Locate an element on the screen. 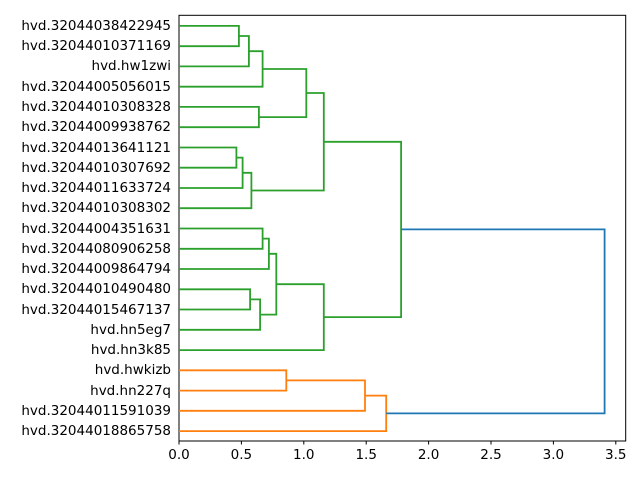 The image size is (640, 480). dendrogram-link-M3 is located at coordinates (219, 117).